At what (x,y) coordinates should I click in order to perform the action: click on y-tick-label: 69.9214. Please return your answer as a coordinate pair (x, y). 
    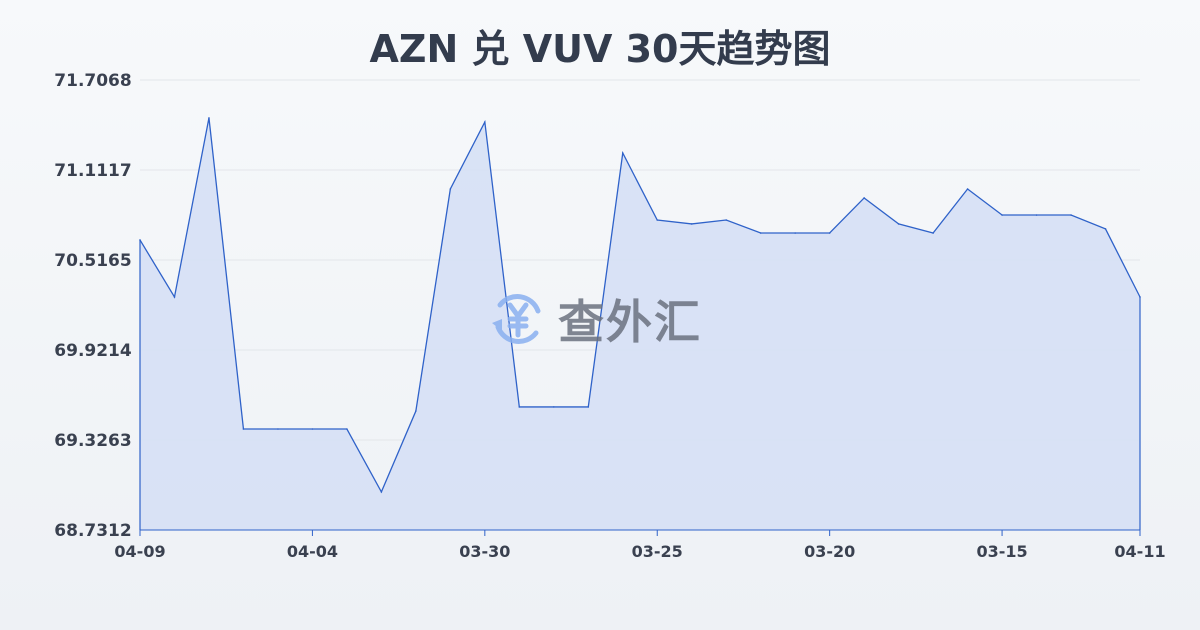
    Looking at the image, I should click on (93, 351).